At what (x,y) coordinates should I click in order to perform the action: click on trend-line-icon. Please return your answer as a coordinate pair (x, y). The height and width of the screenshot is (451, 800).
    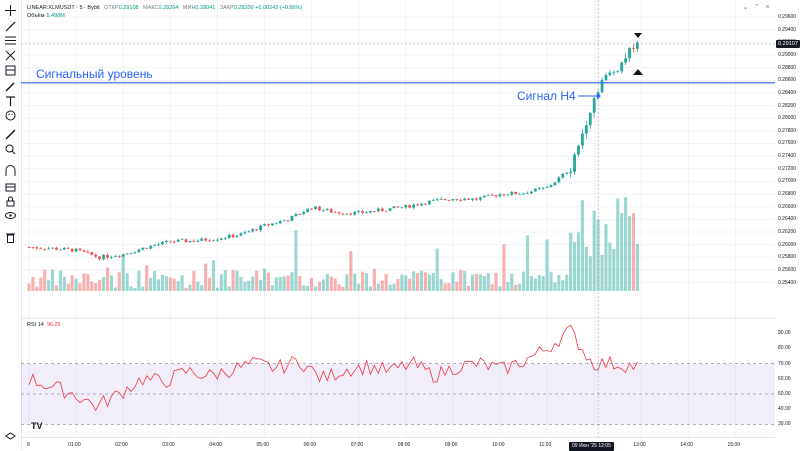
    Looking at the image, I should click on (10, 26).